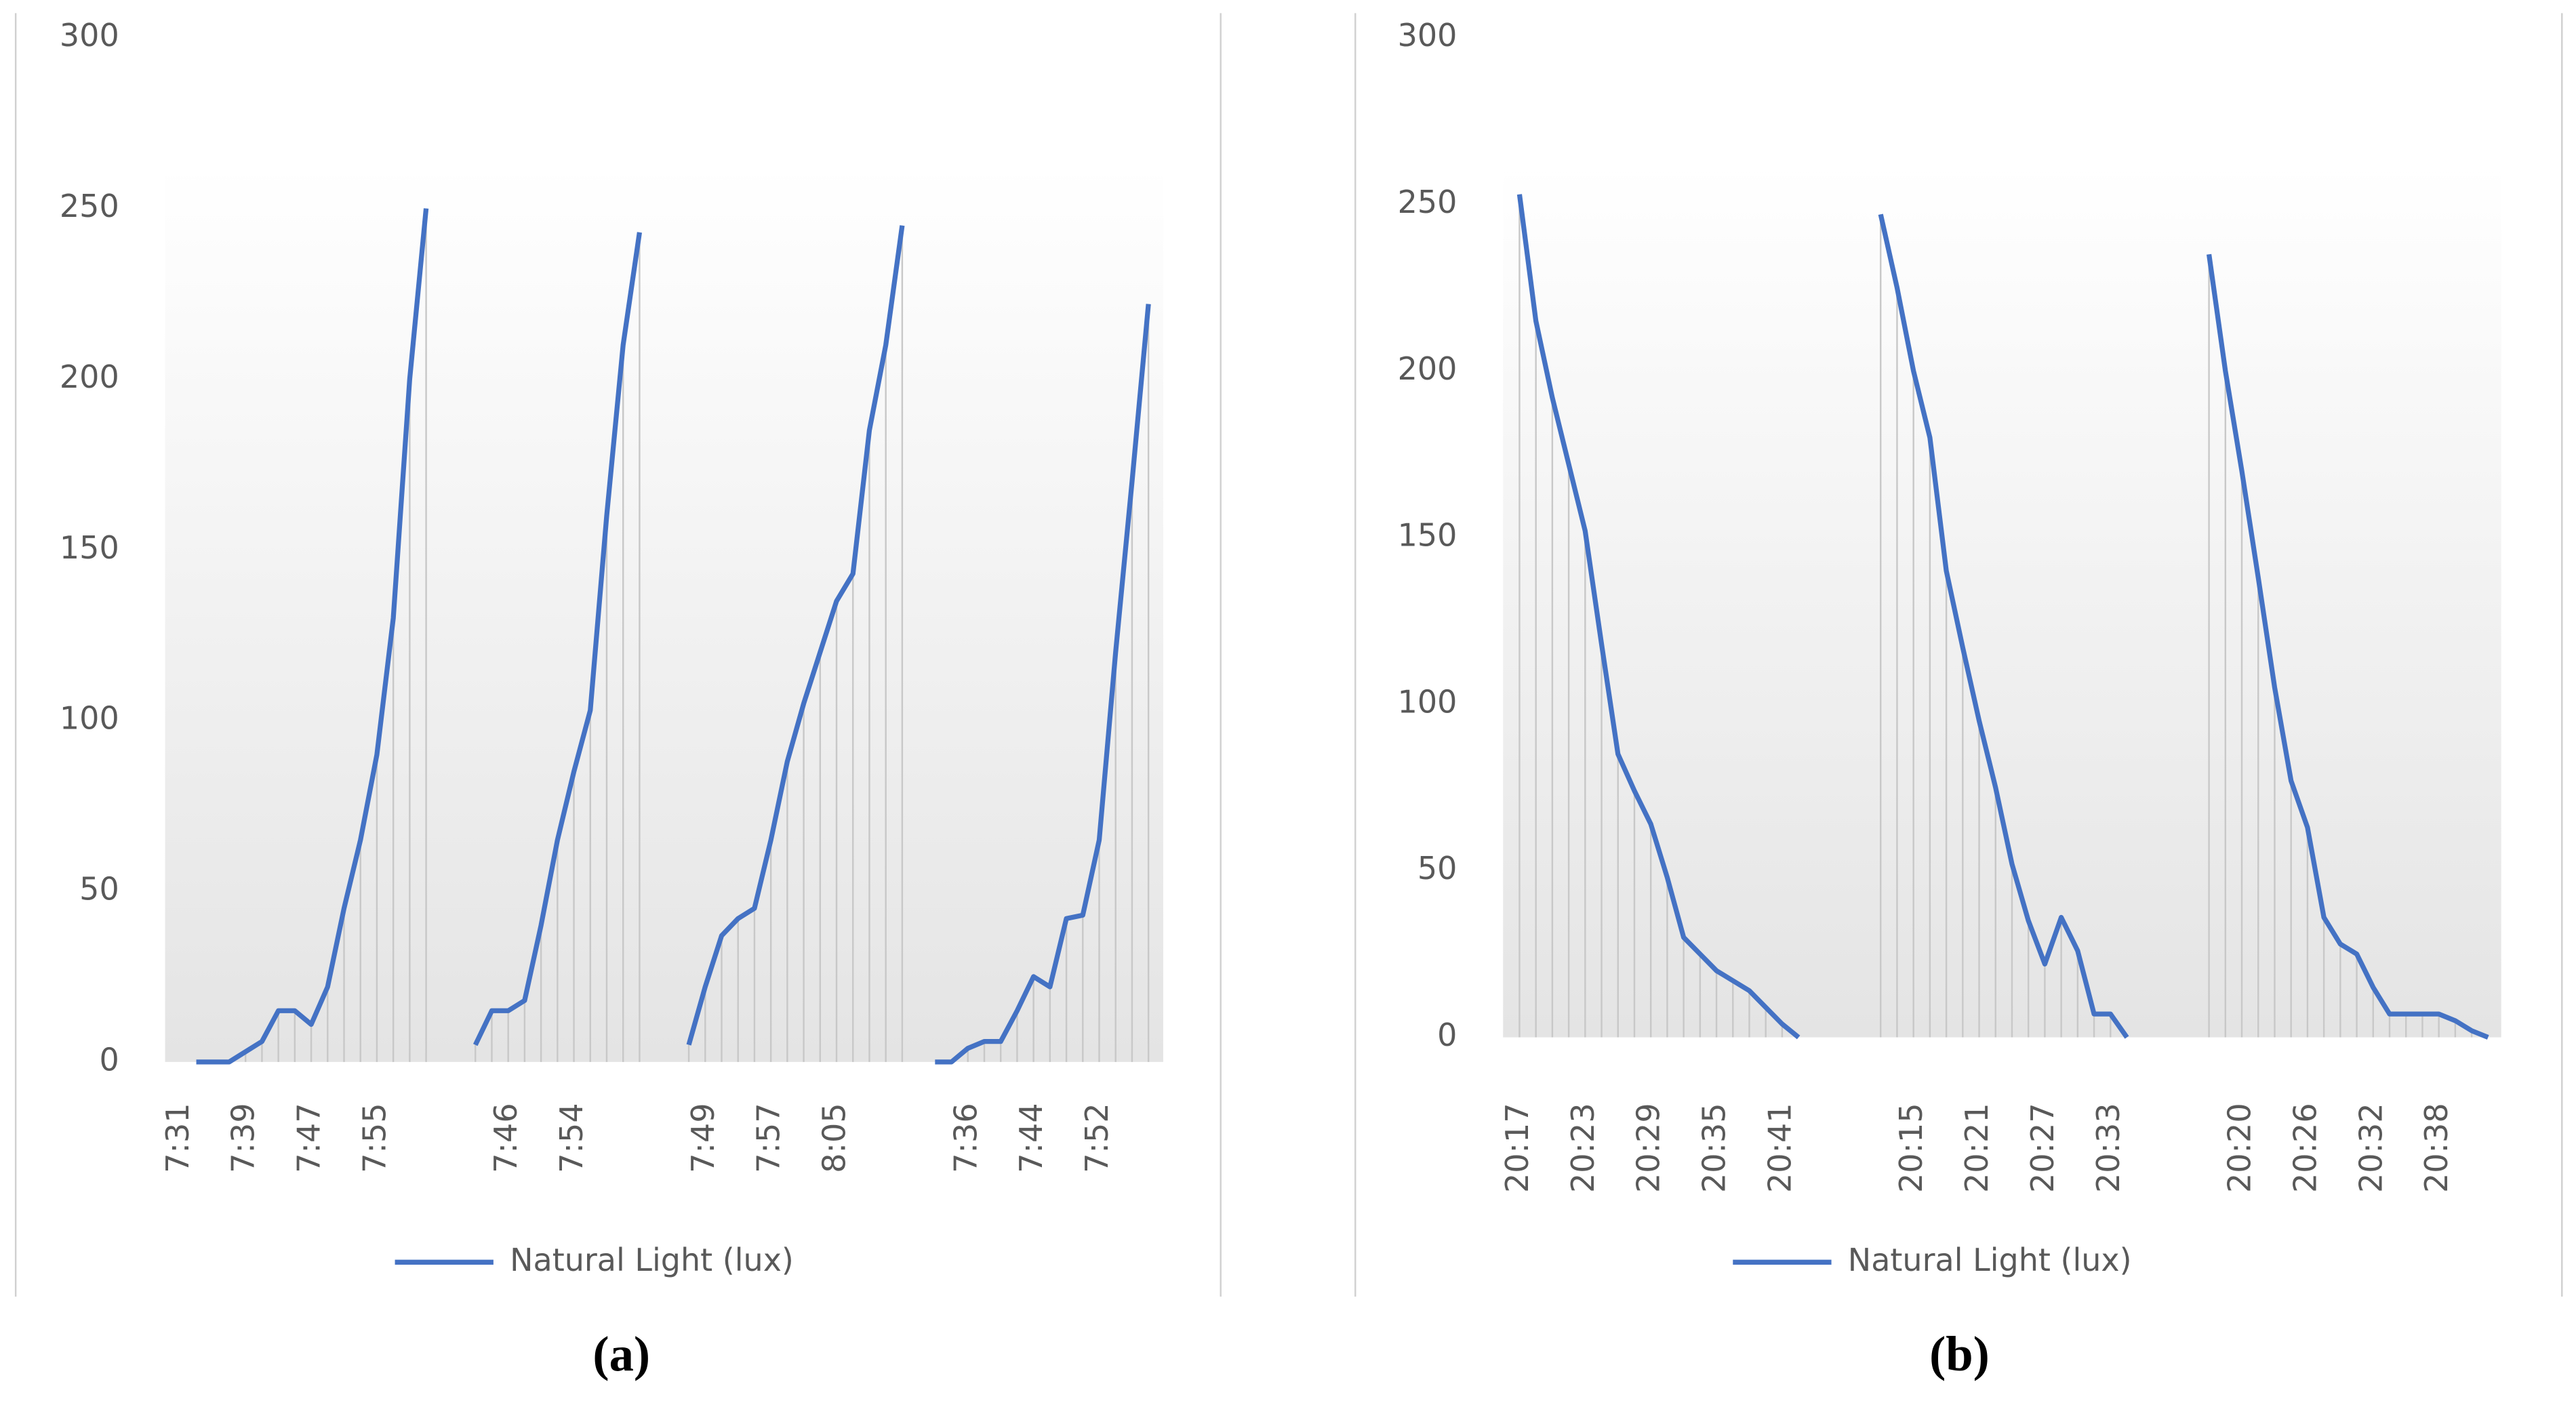 The image size is (2576, 1405). What do you see at coordinates (2305, 1148) in the screenshot?
I see `x-tick-label: 20:26` at bounding box center [2305, 1148].